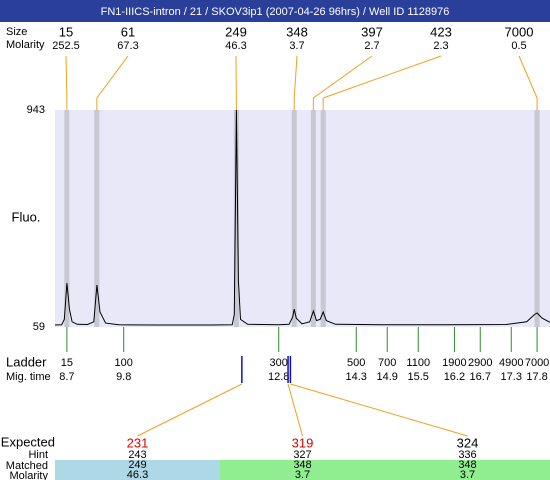 The width and height of the screenshot is (550, 480). What do you see at coordinates (387, 377) in the screenshot?
I see `ladder-mig-time: 14.9` at bounding box center [387, 377].